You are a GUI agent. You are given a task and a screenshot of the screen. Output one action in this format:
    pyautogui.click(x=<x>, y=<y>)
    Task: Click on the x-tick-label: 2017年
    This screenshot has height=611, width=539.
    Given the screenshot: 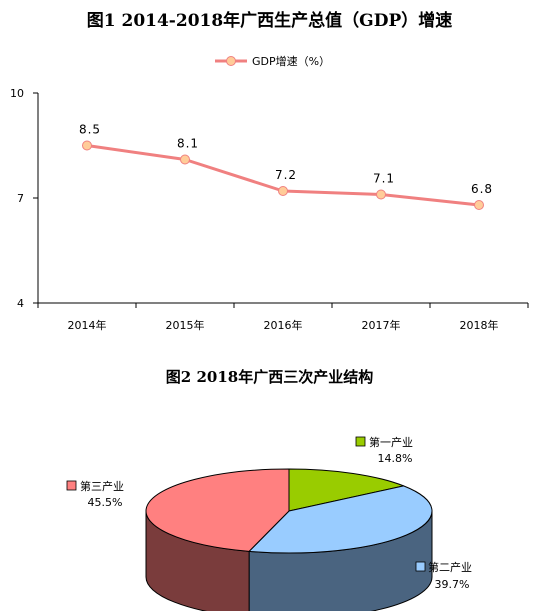 What is the action you would take?
    pyautogui.click(x=381, y=325)
    